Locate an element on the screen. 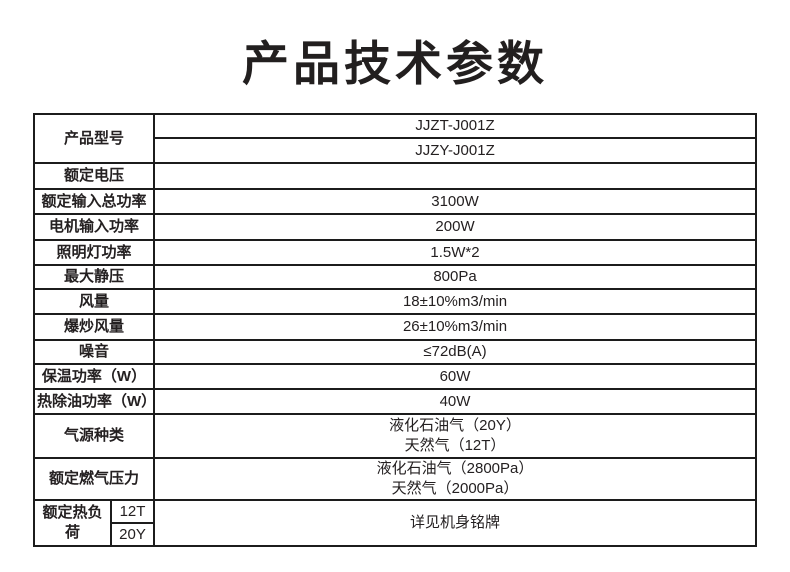 The width and height of the screenshot is (790, 572). spec-label-total-input-power: 额定输入总功率 is located at coordinates (94, 201).